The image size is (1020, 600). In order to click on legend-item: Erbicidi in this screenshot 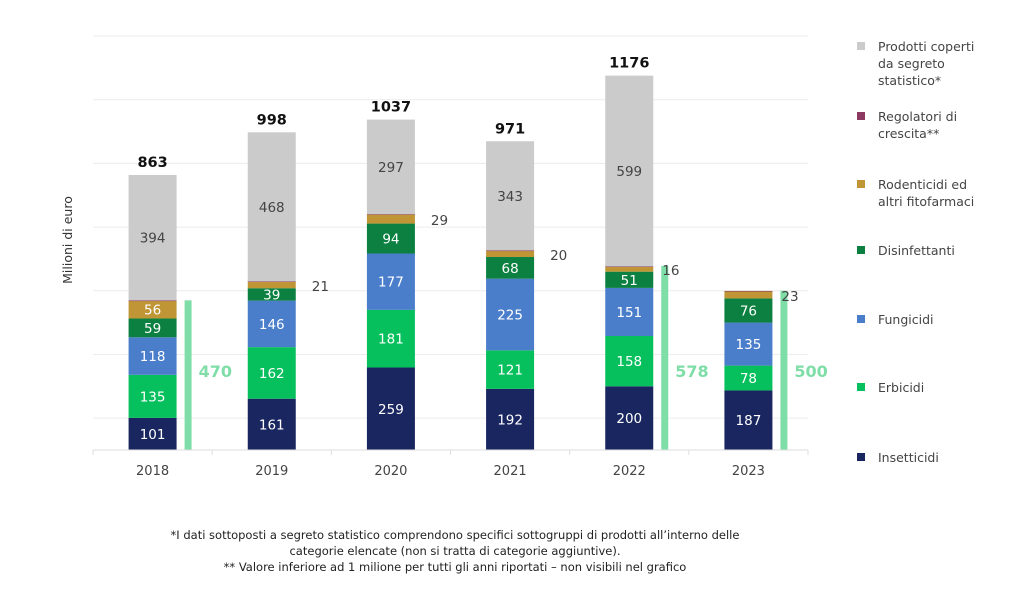, I will do `click(921, 387)`.